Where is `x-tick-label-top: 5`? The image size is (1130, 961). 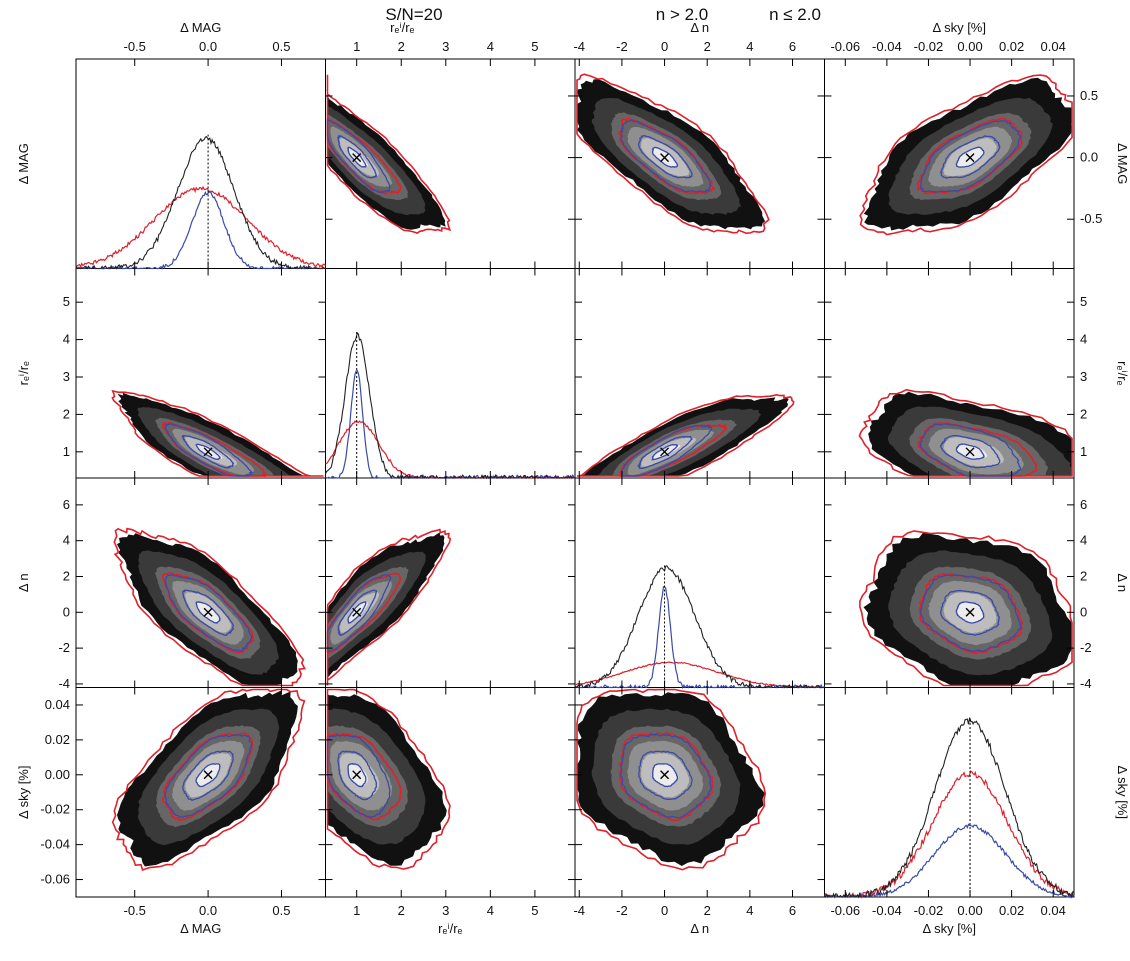 x-tick-label-top: 5 is located at coordinates (534, 46).